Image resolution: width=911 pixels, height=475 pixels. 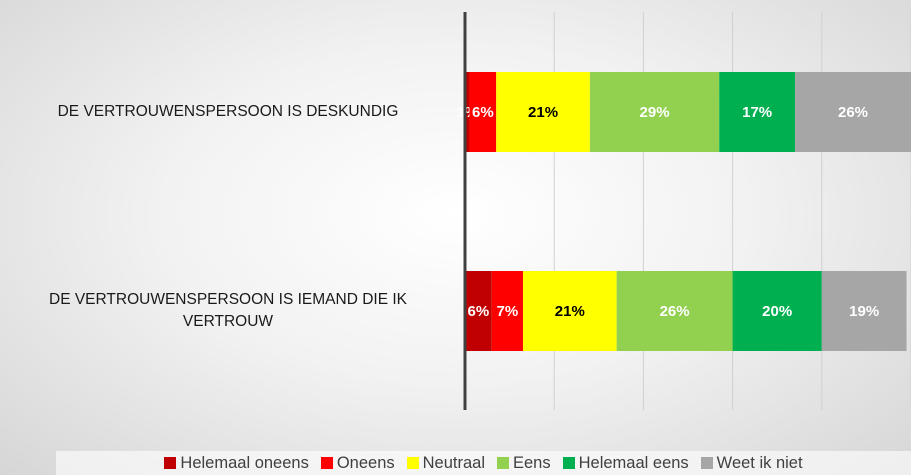 What do you see at coordinates (228, 111) in the screenshot?
I see `category-label: DE VERTROUWENSPERSOON IS DESKUNDIG` at bounding box center [228, 111].